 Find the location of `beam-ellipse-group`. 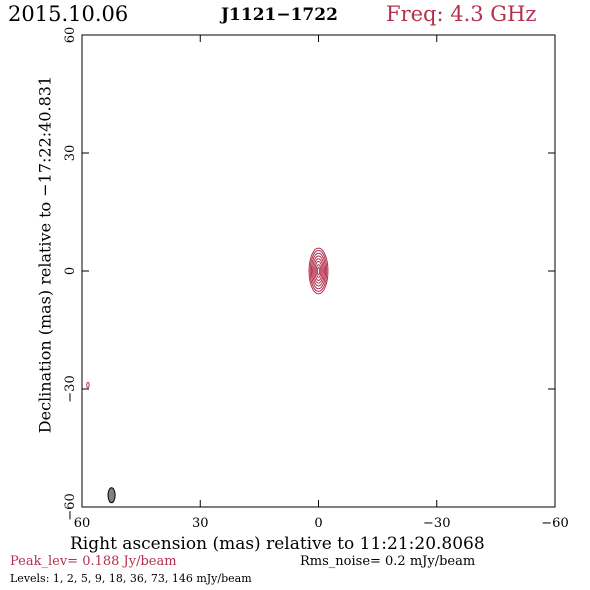

beam-ellipse-group is located at coordinates (111, 495).